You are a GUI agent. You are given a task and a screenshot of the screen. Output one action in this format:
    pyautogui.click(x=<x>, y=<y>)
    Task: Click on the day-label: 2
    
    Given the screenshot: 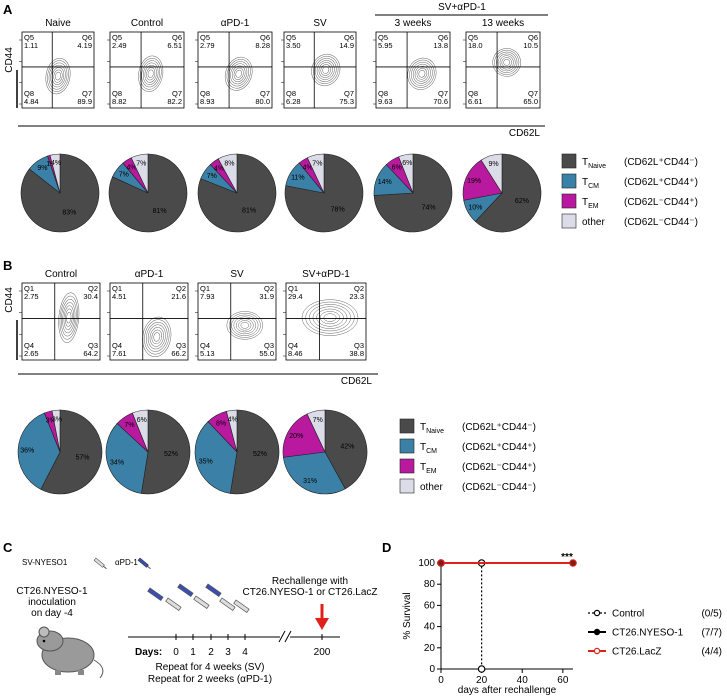 What is the action you would take?
    pyautogui.click(x=211, y=652)
    